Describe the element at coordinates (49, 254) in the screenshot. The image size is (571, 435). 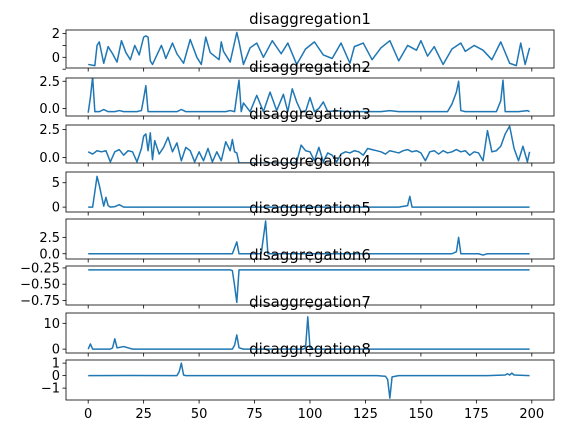
I see `y-tick-label-5-1: 0.0` at that location.